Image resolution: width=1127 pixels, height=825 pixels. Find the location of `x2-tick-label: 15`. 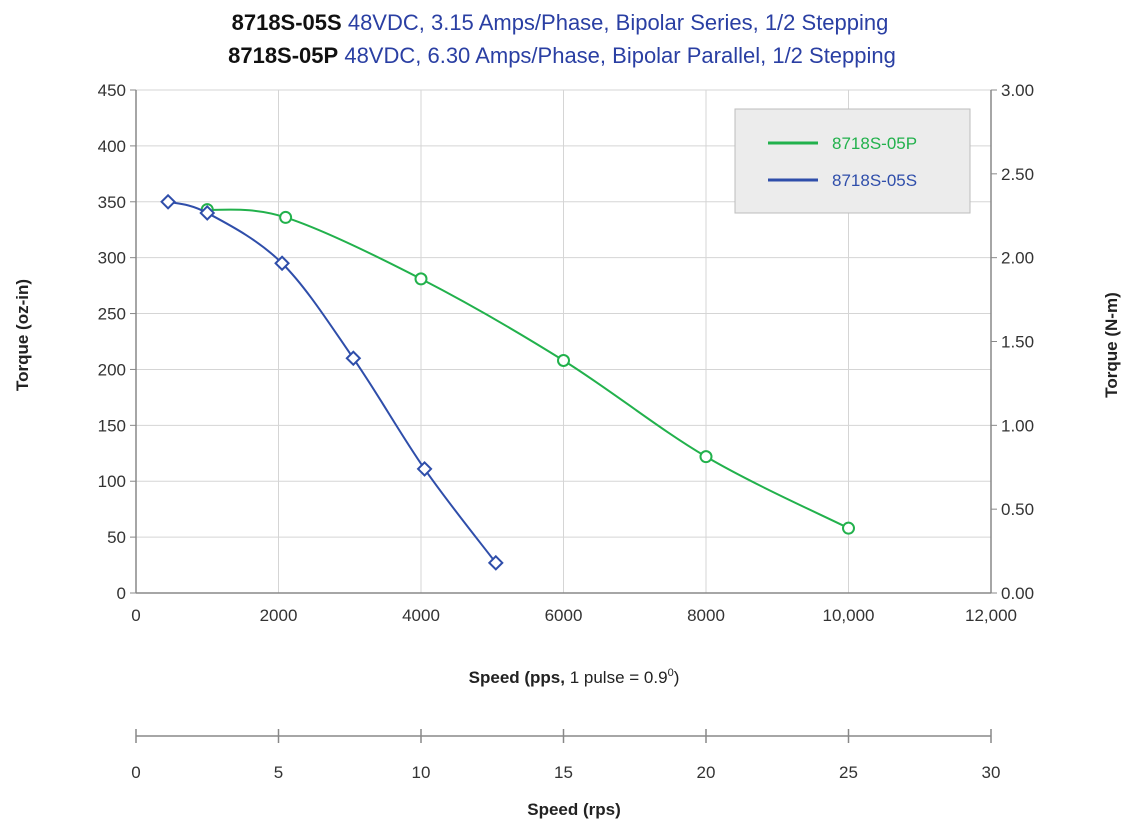

x2-tick-label: 15 is located at coordinates (563, 772).